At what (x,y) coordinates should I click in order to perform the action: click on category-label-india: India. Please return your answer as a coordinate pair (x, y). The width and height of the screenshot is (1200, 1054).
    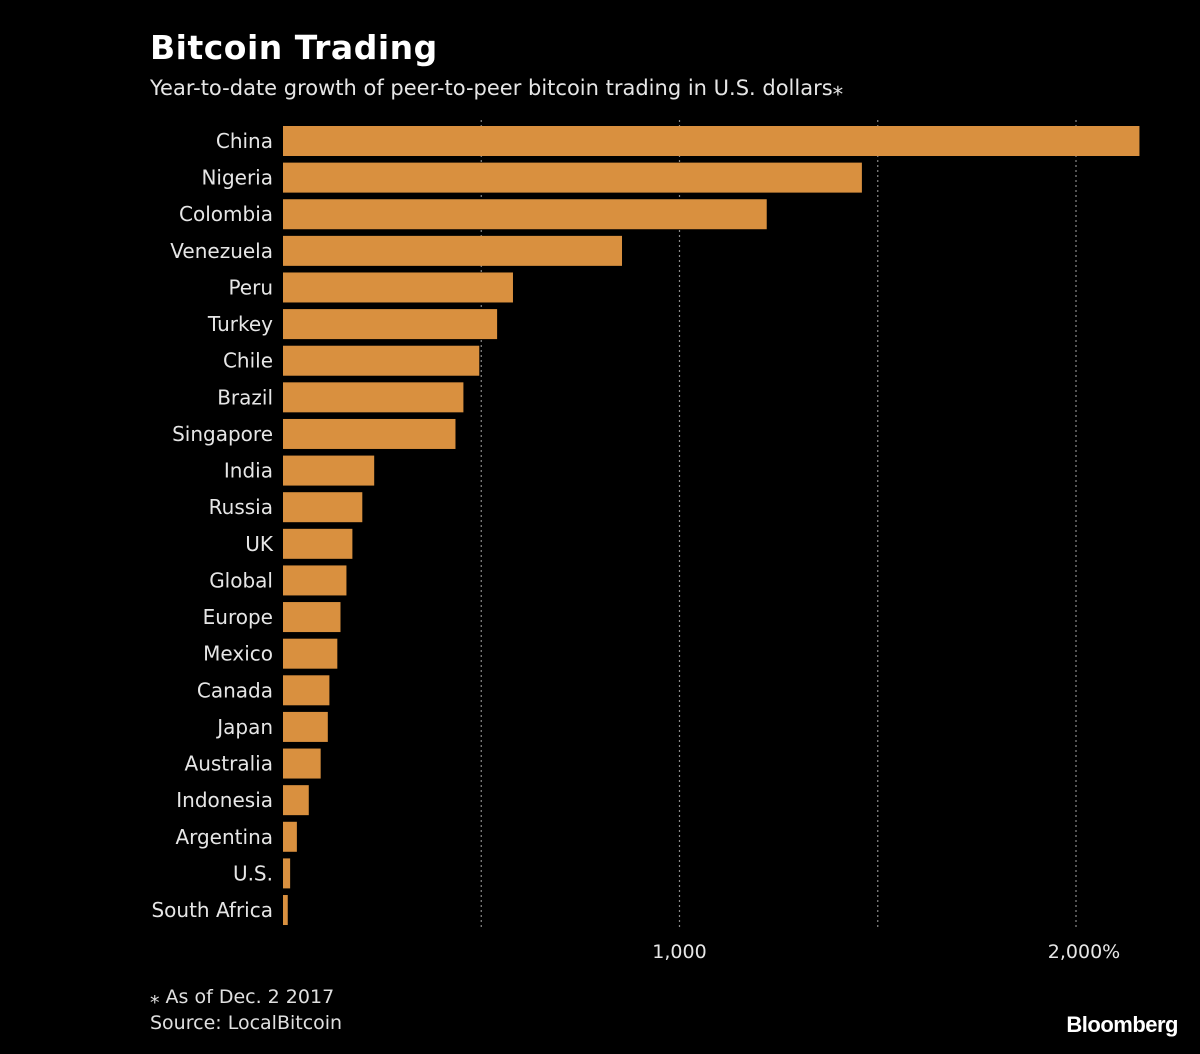
    Looking at the image, I should click on (248, 471).